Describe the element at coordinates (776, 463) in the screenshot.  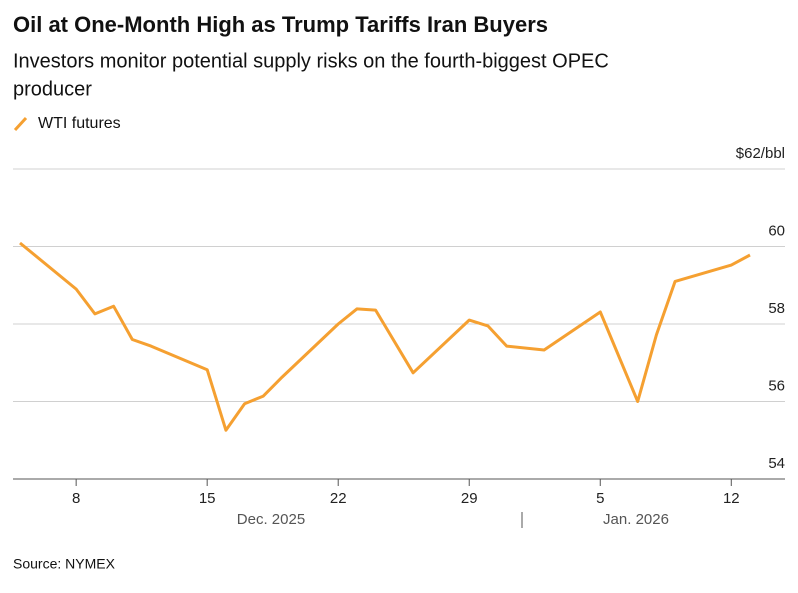
I see `y-tick-label: 54` at that location.